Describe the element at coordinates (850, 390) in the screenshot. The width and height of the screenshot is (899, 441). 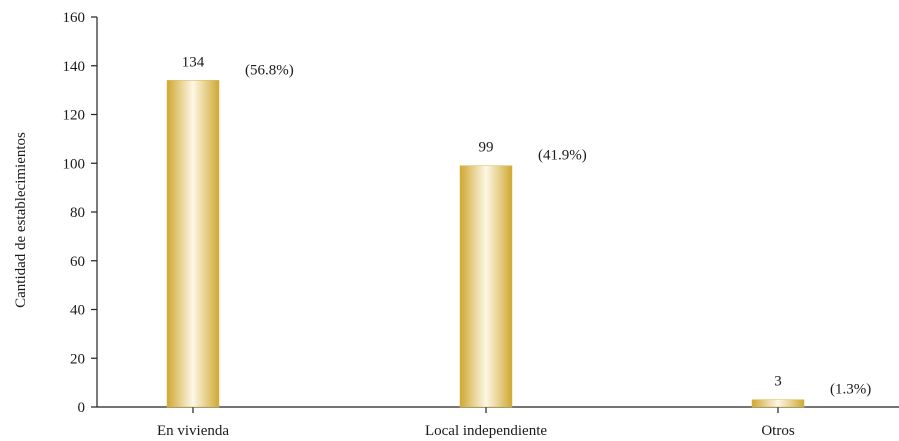
I see `bar-percent-label: (1.3%)` at that location.